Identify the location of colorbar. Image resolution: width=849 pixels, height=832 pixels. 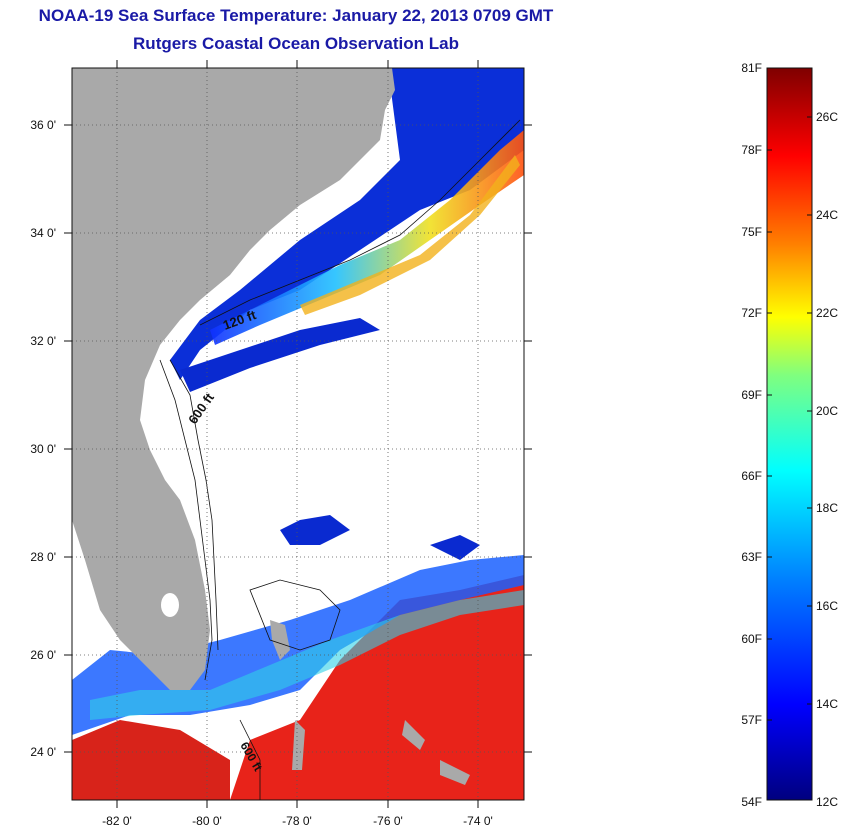
(789, 434).